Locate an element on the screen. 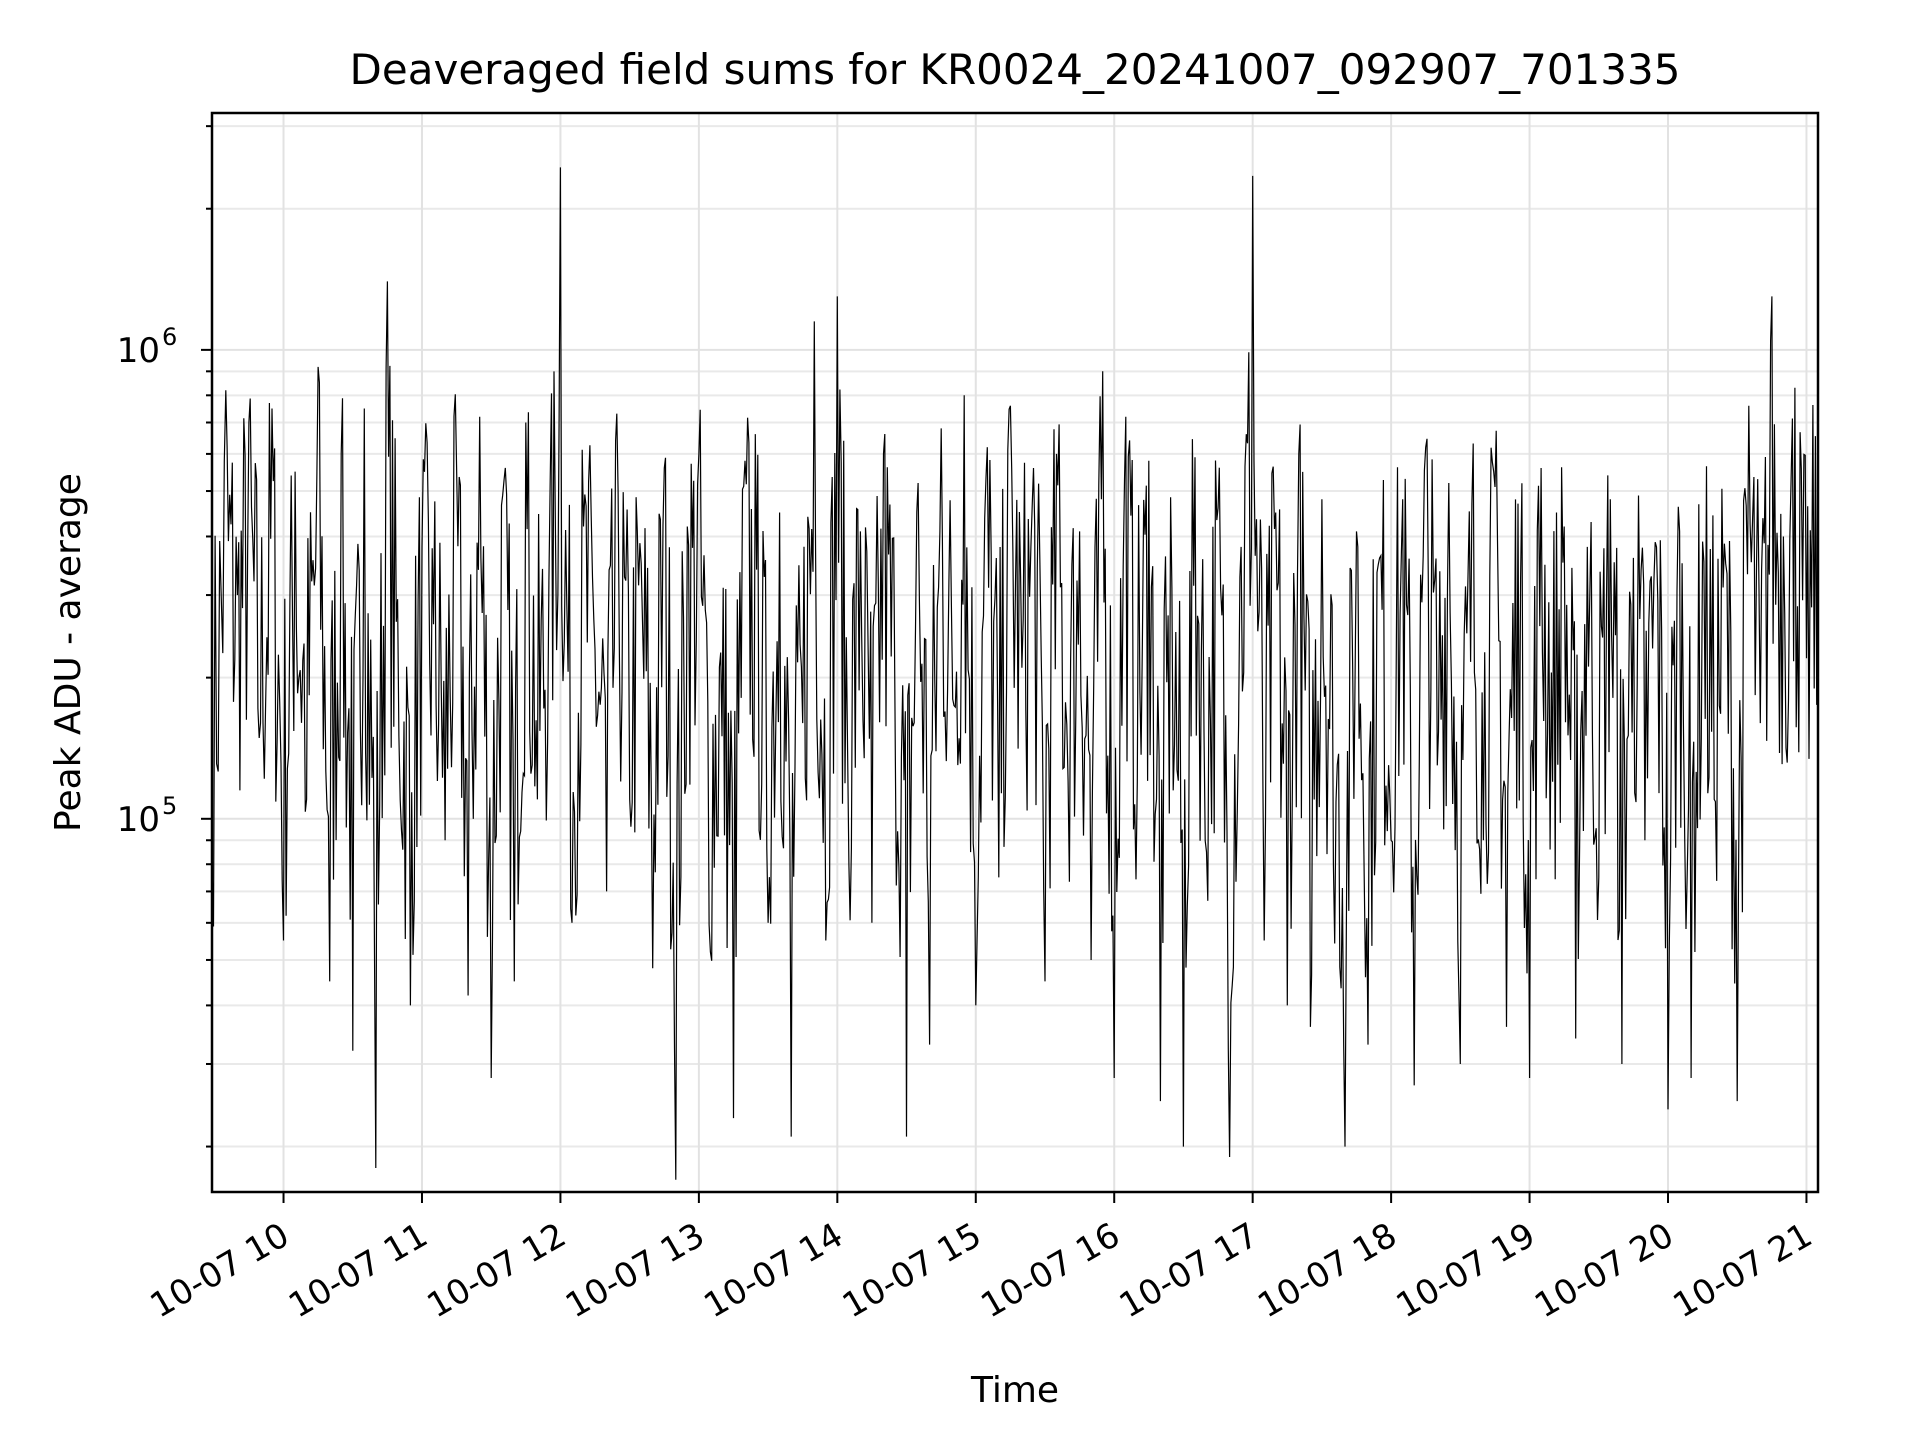 Image resolution: width=1920 pixels, height=1440 pixels. y-axis-label: Peak ADU - average is located at coordinates (68, 652).